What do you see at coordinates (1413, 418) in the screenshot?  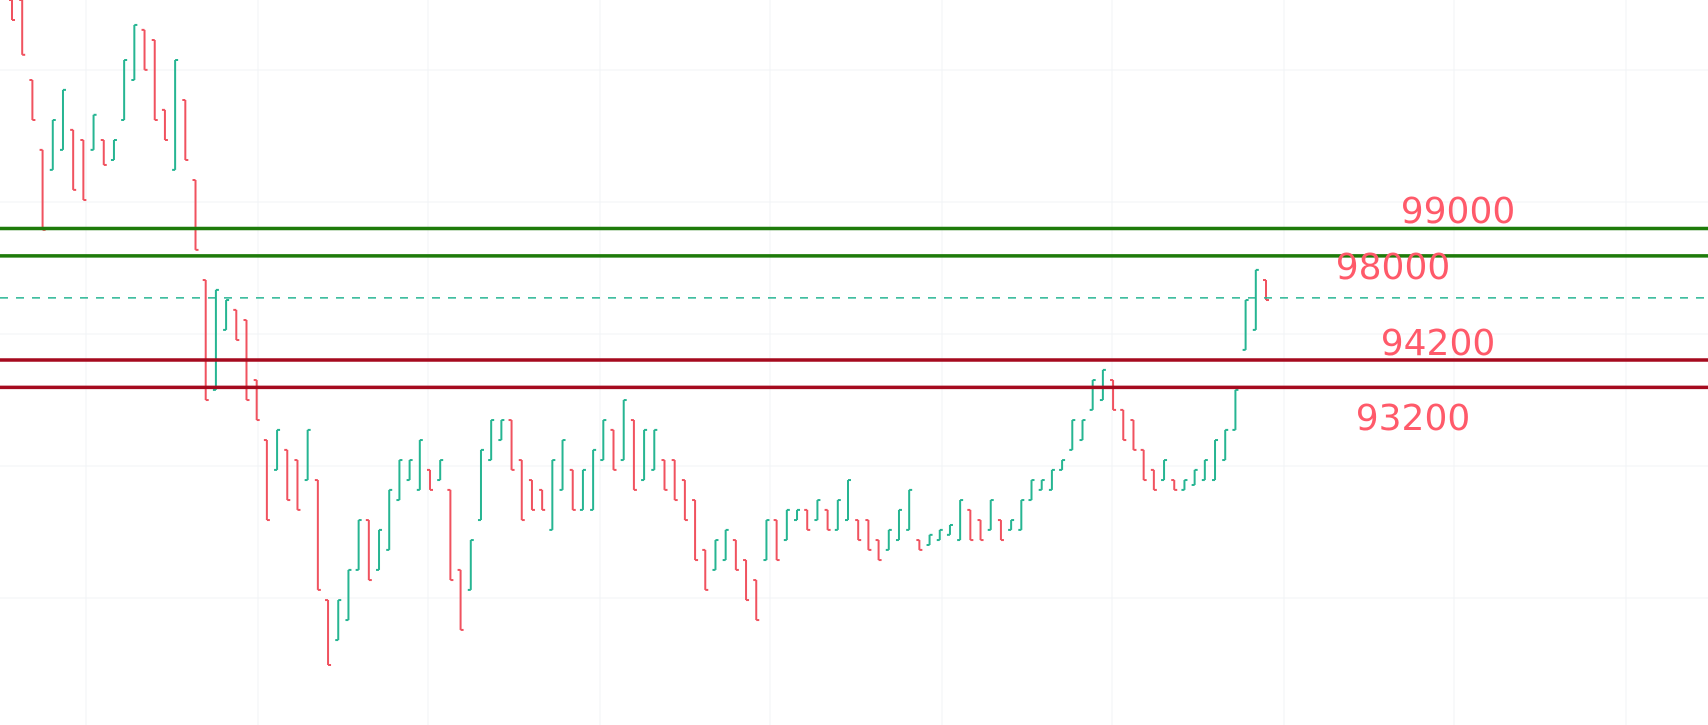 I see `level-label-93200: 93200` at bounding box center [1413, 418].